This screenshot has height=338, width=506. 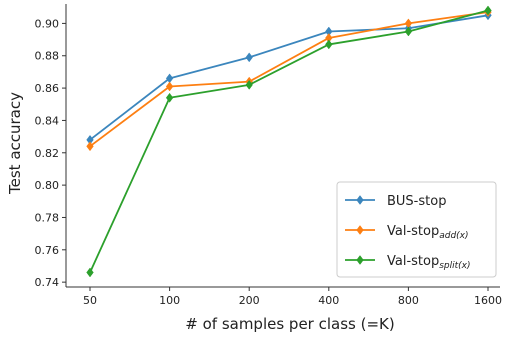 What do you see at coordinates (47, 88) in the screenshot?
I see `y-tick-label: 0.86` at bounding box center [47, 88].